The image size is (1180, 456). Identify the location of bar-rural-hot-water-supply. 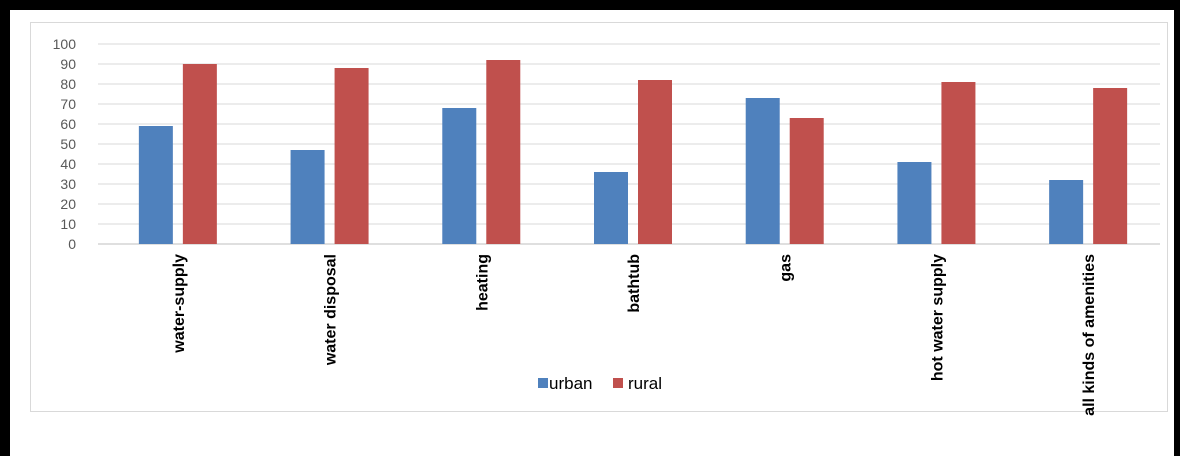
(958, 163).